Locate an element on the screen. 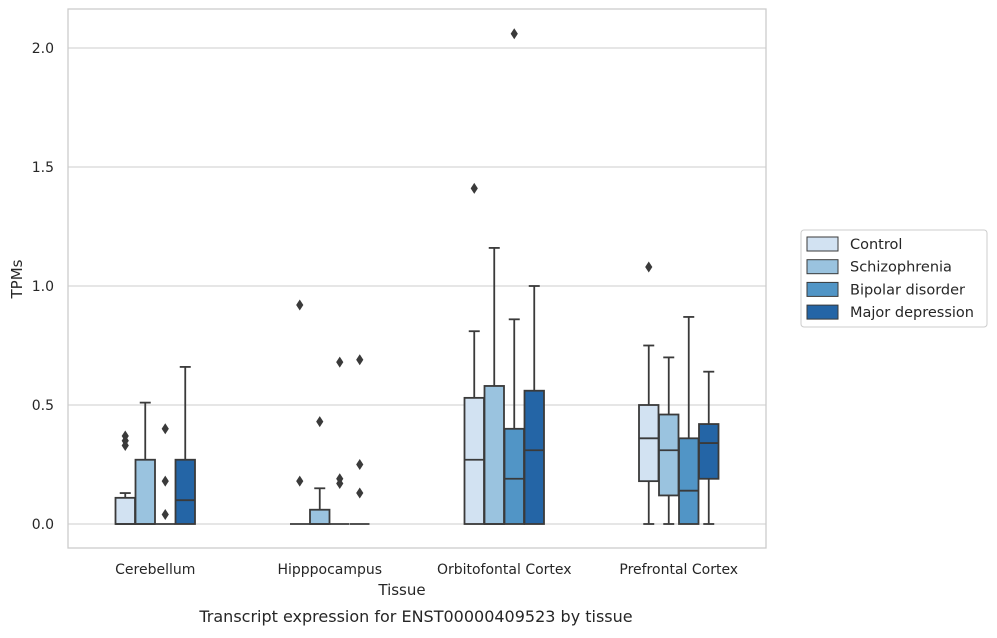 This screenshot has width=997, height=638. legend-frame is located at coordinates (894, 278).